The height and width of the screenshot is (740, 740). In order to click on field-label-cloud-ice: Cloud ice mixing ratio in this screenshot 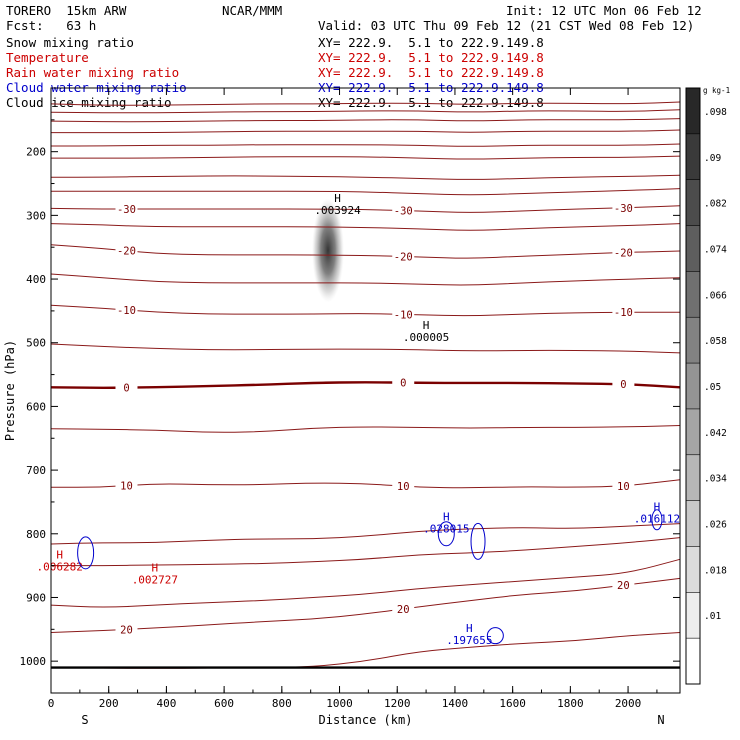, I will do `click(89, 102)`.